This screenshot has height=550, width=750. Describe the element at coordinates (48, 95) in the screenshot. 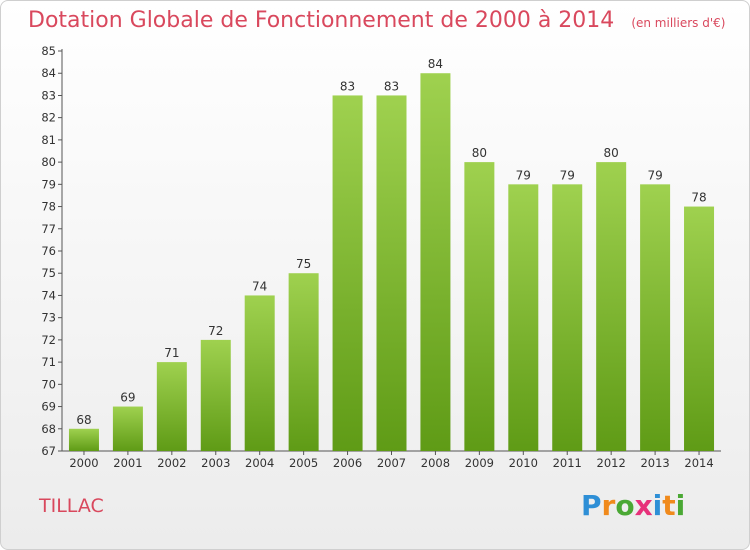

I see `y-tick-label: 83` at that location.